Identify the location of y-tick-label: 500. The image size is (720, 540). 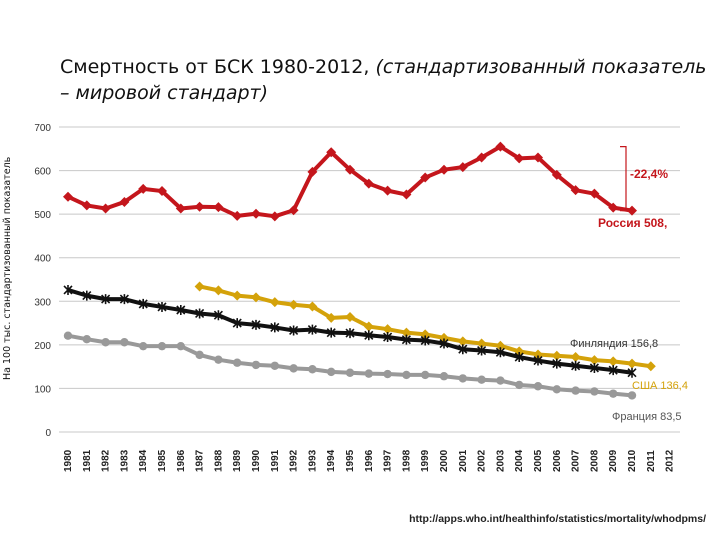
(42, 215).